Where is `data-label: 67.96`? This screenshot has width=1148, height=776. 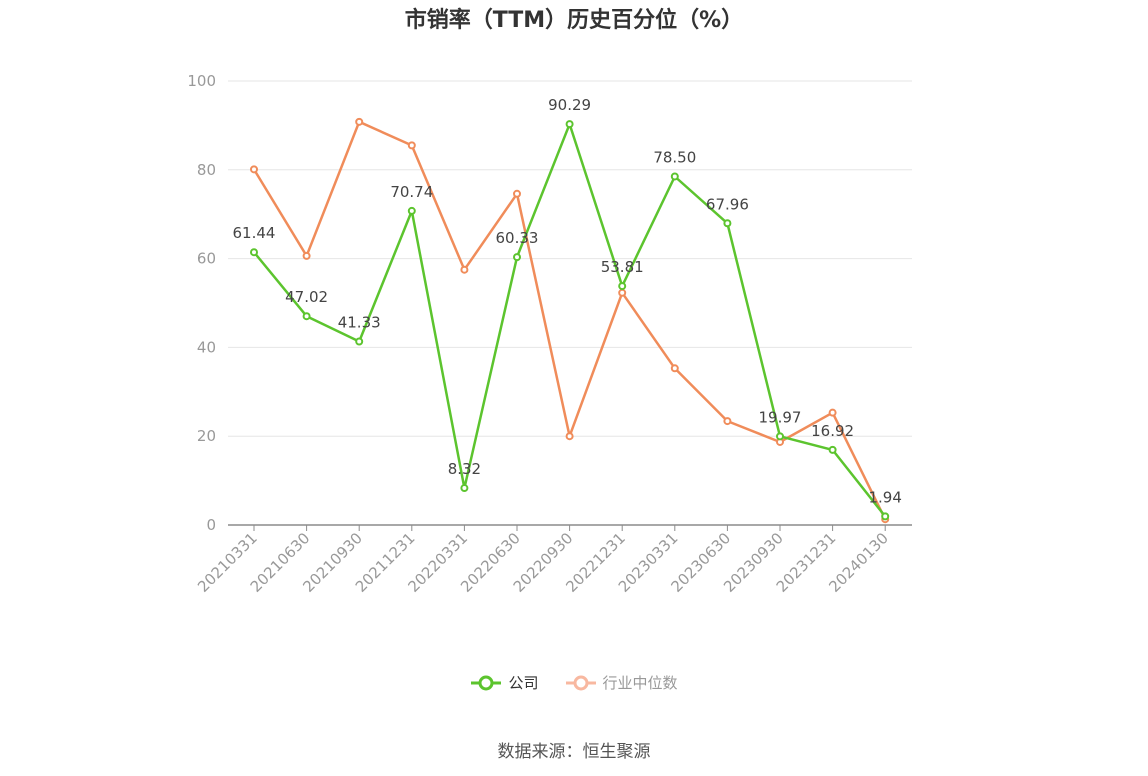
data-label: 67.96 is located at coordinates (727, 204).